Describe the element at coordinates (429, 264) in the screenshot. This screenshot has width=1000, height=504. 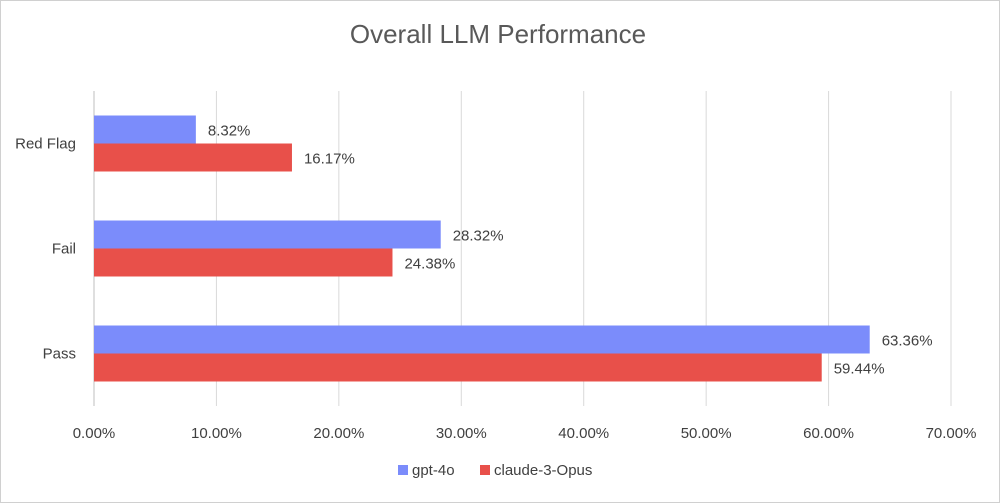
I see `data-label: 24.38%` at that location.